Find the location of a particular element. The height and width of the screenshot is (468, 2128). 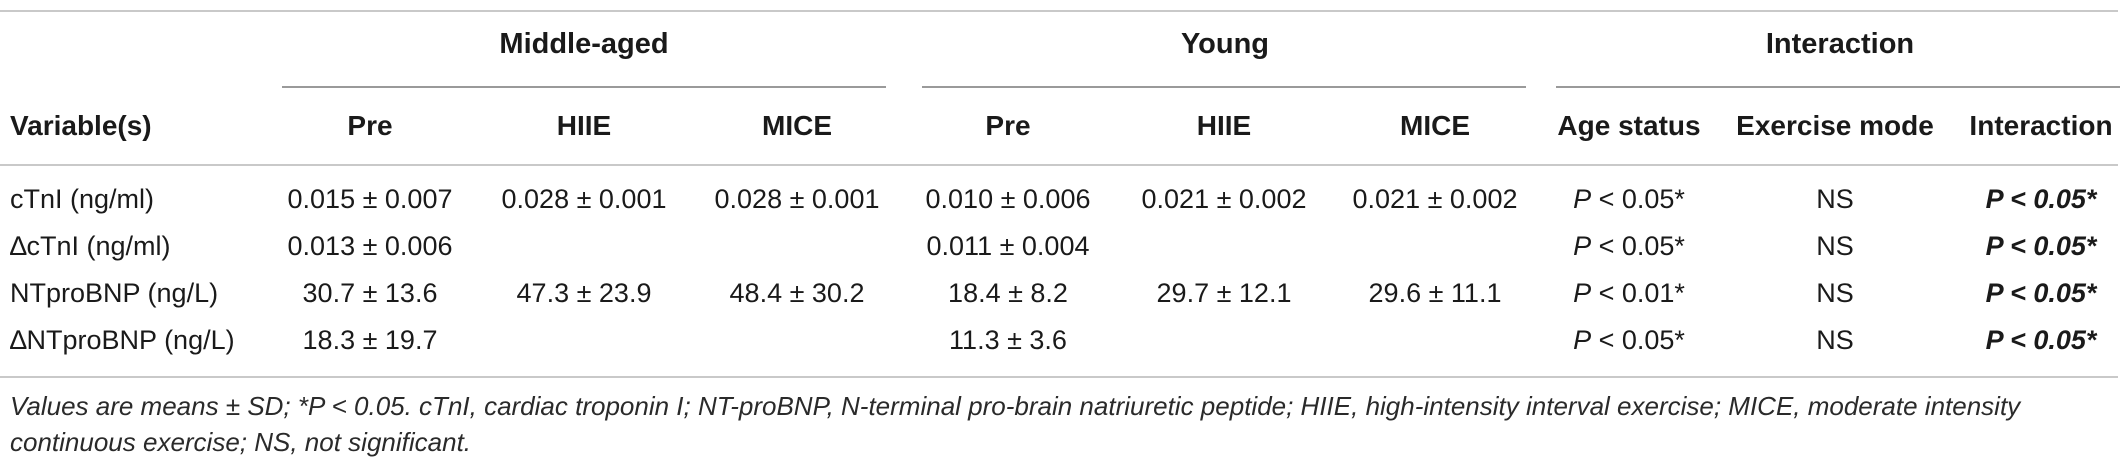

cell-y-hiie: 0.021 ± 0.002 is located at coordinates (1224, 199).